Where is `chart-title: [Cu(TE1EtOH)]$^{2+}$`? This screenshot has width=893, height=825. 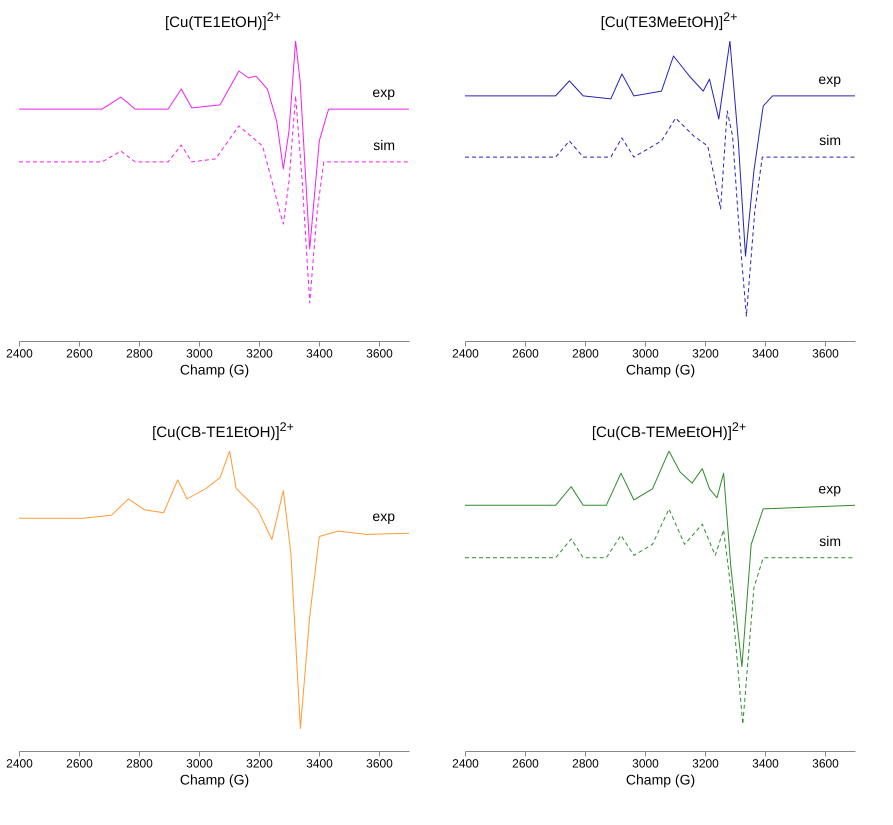 chart-title: [Cu(TE1EtOH)]$^{2+}$ is located at coordinates (223, 21).